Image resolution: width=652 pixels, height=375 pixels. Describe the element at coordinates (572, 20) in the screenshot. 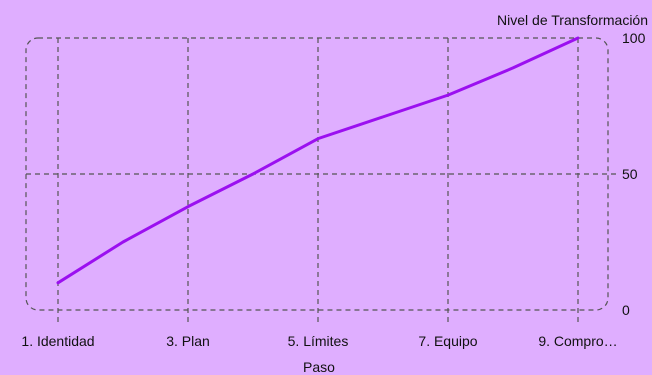

I see `y-axis-title: Nivel de Transformación` at that location.